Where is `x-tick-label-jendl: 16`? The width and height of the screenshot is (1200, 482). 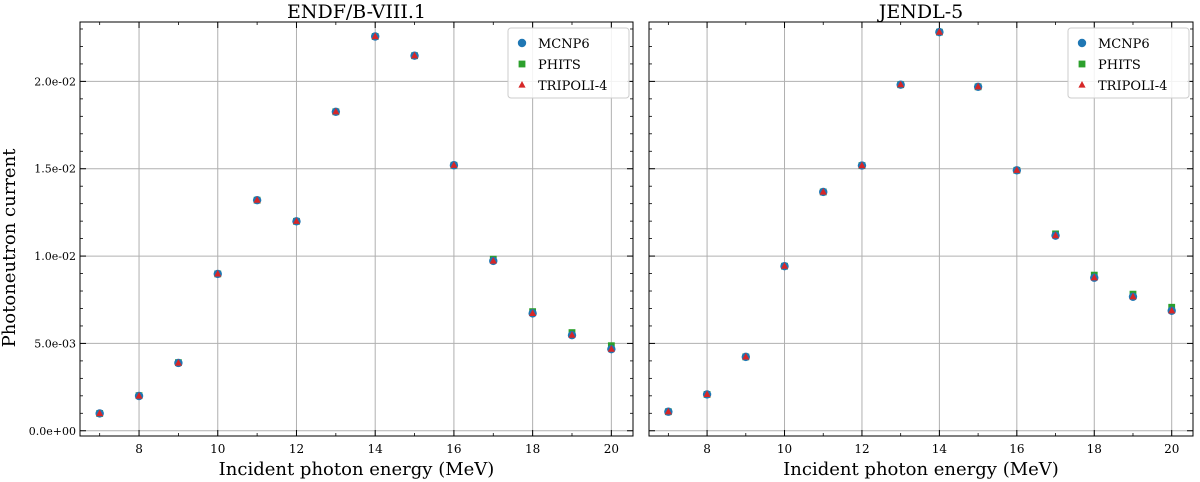 x-tick-label-jendl: 16 is located at coordinates (1016, 449).